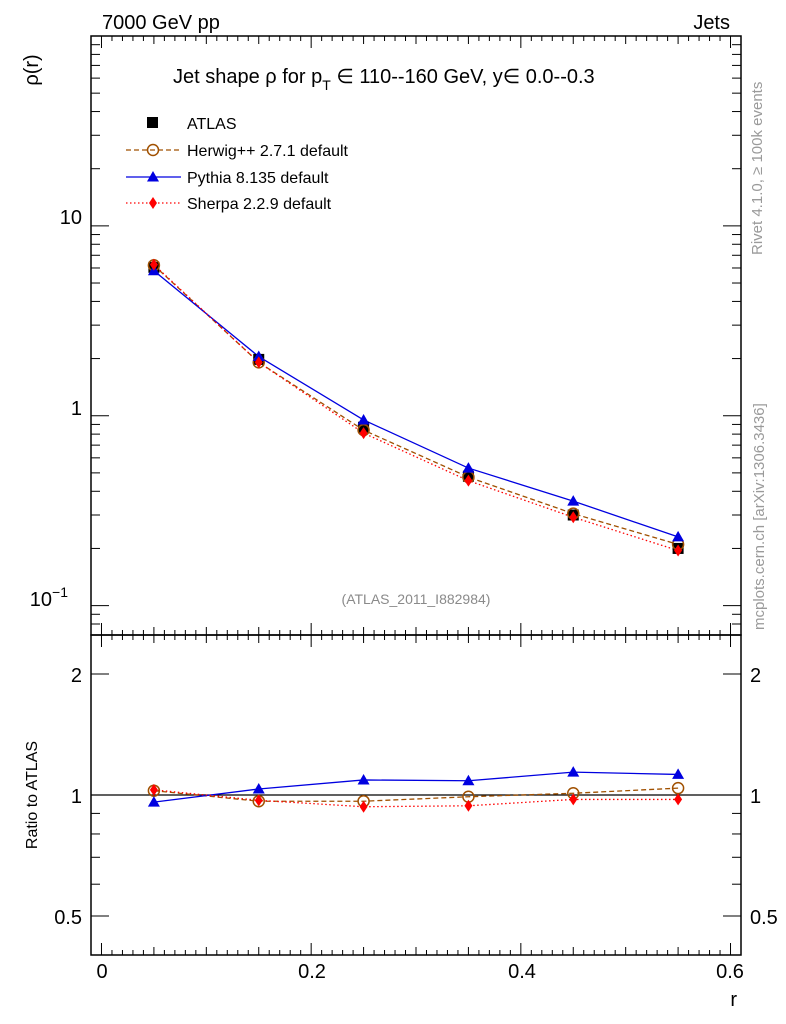 The image size is (786, 1024). I want to click on main-ytick-label-0.1-exp: −1, so click(60, 592).